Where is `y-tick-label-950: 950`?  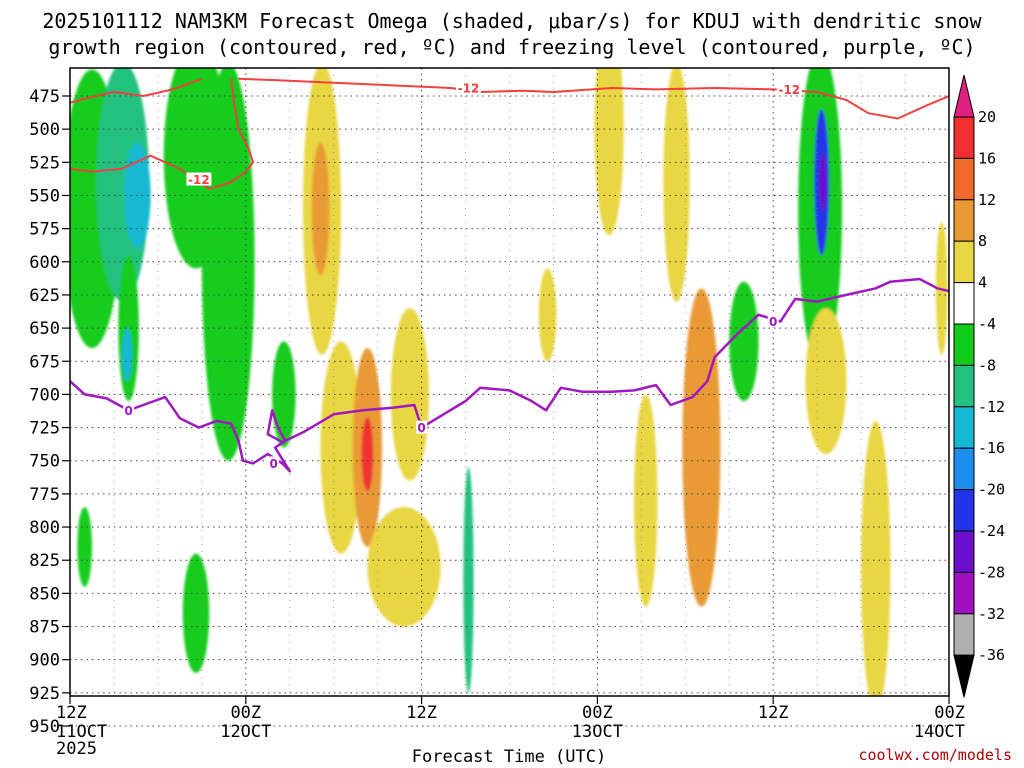 y-tick-label-950: 950 is located at coordinates (44, 727).